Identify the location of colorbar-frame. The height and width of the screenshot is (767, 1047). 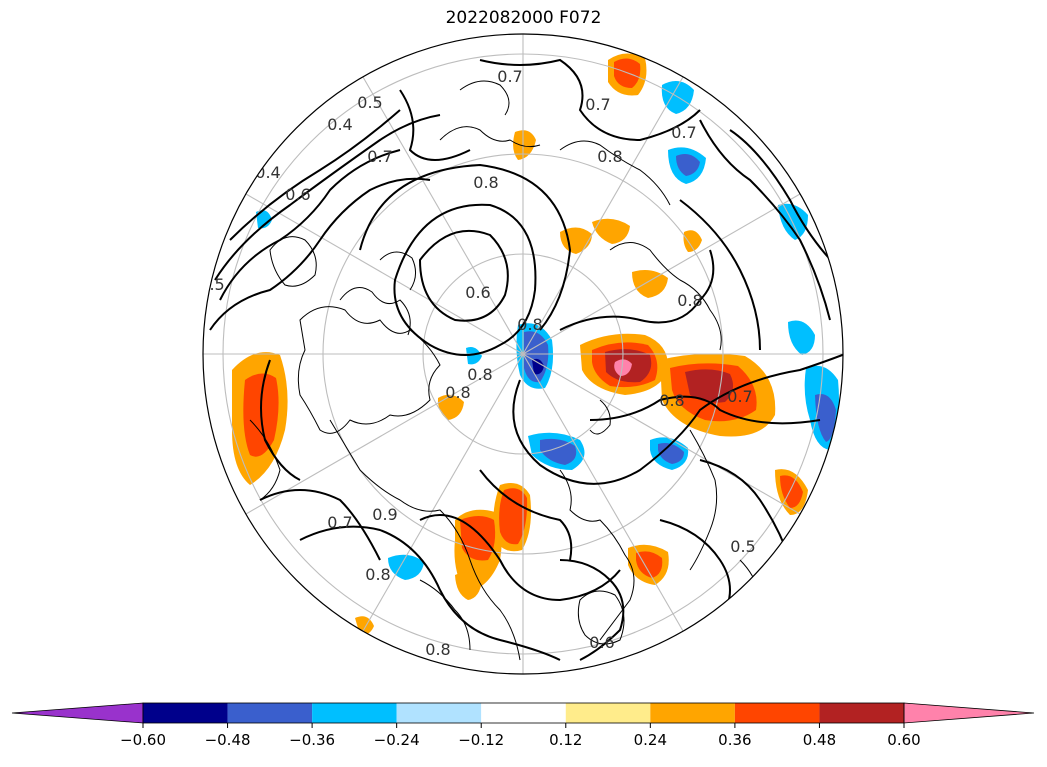
(523, 713).